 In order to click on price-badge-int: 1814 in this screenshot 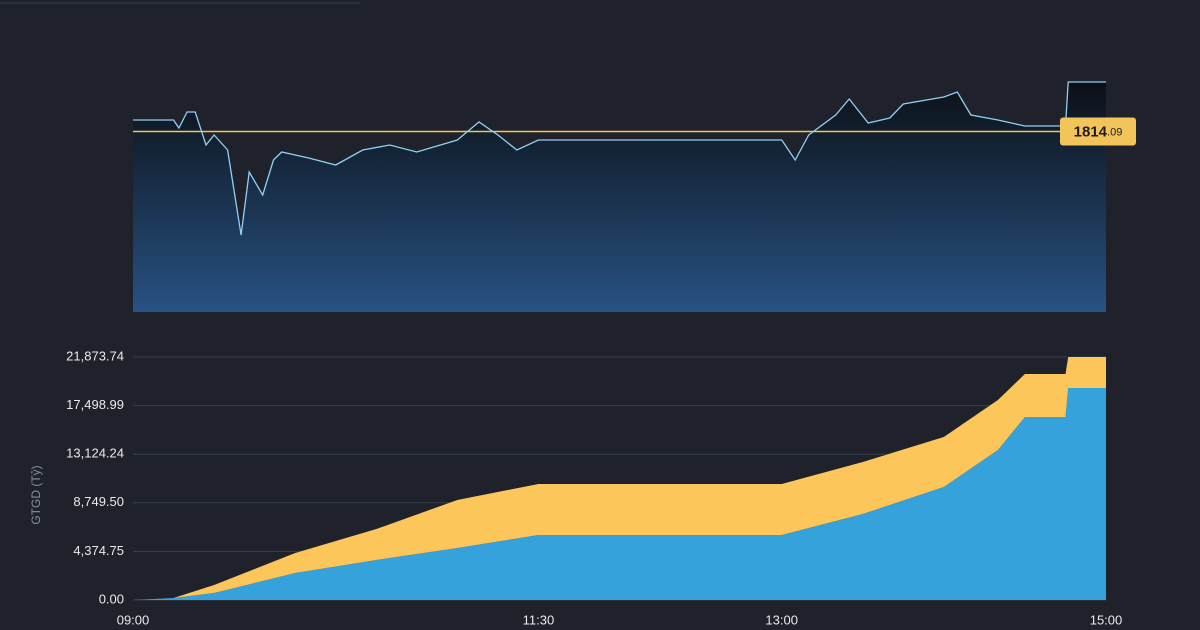, I will do `click(1091, 131)`.